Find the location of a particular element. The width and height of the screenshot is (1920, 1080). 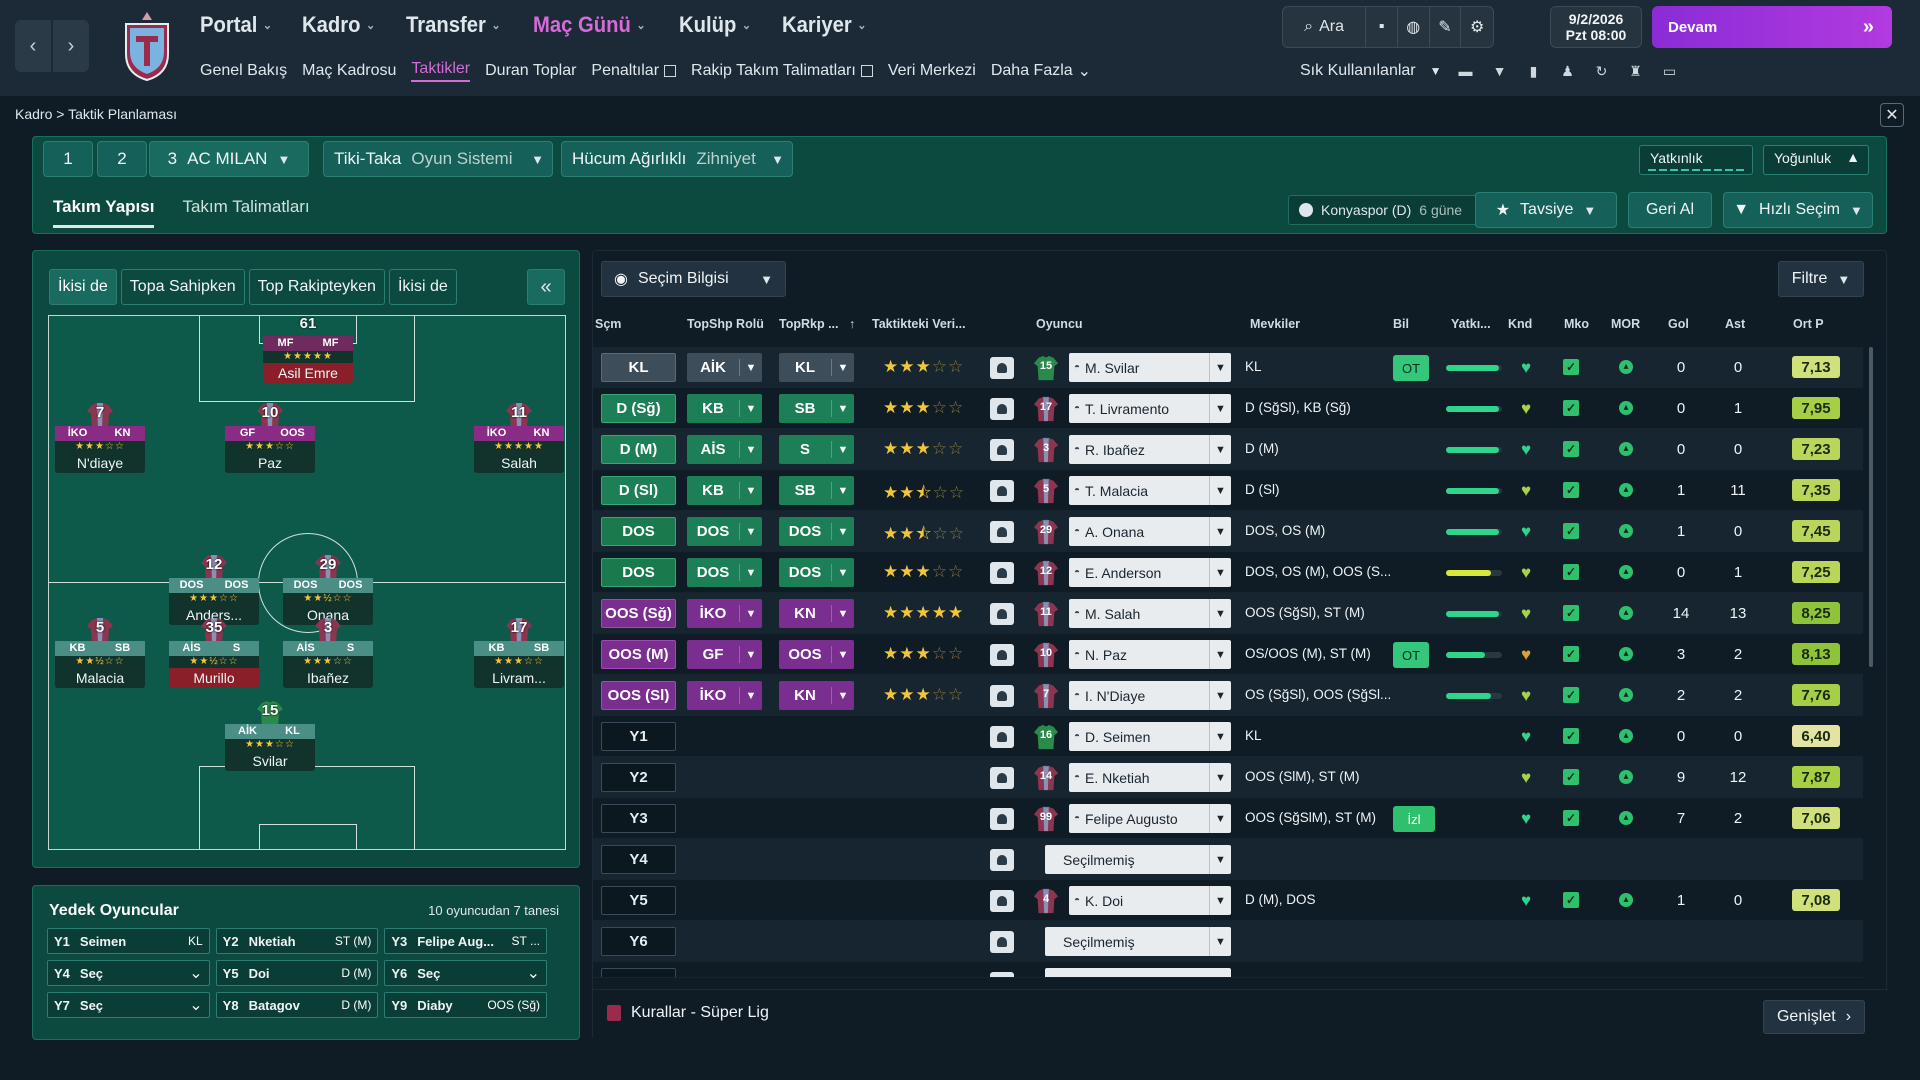

shirt-icon: ▼ is located at coordinates (1499, 71).